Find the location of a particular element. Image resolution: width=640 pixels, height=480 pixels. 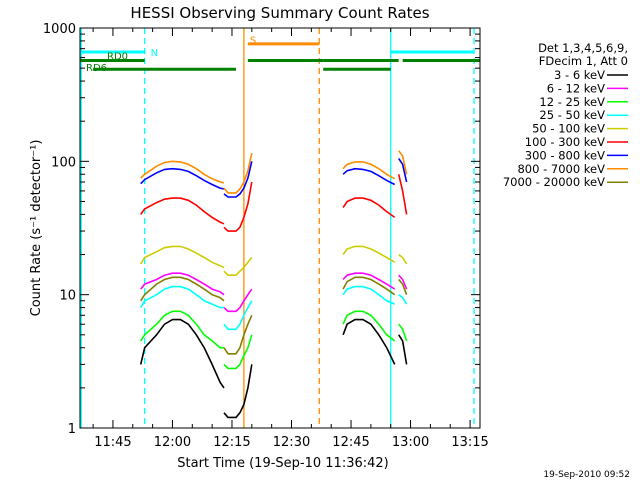

y-tick-label-0: 1 is located at coordinates (72, 429).